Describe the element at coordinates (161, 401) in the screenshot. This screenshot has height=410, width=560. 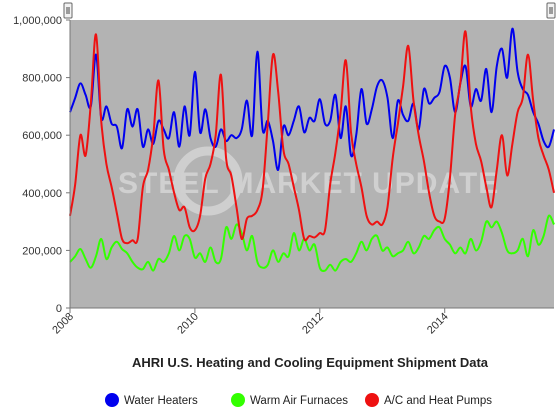
I see `legend-label: Water Heaters` at that location.